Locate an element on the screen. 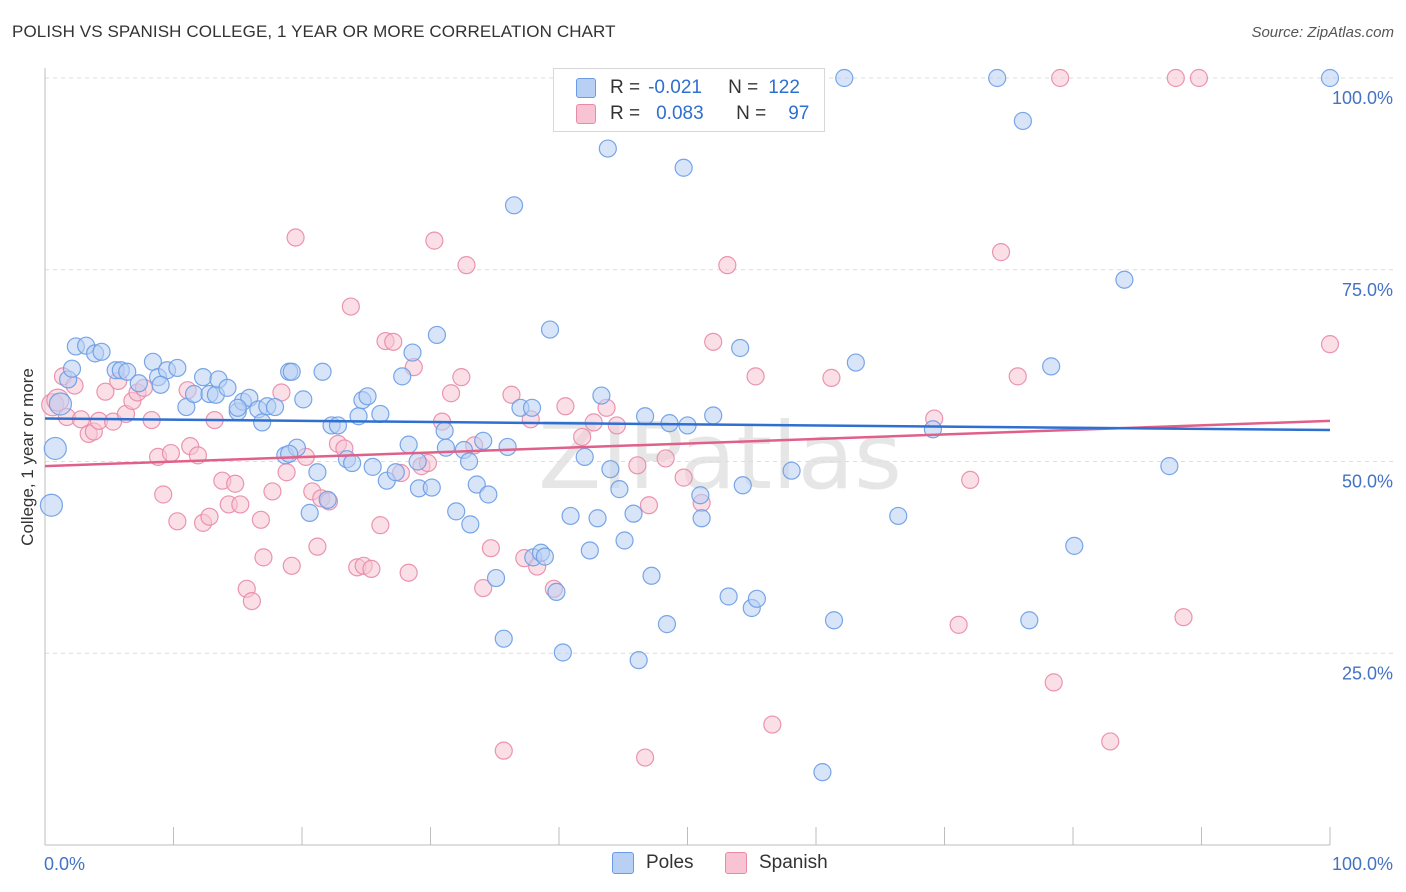 The height and width of the screenshot is (892, 1406). y-axis-label: College, 1 year or more is located at coordinates (27, 457).